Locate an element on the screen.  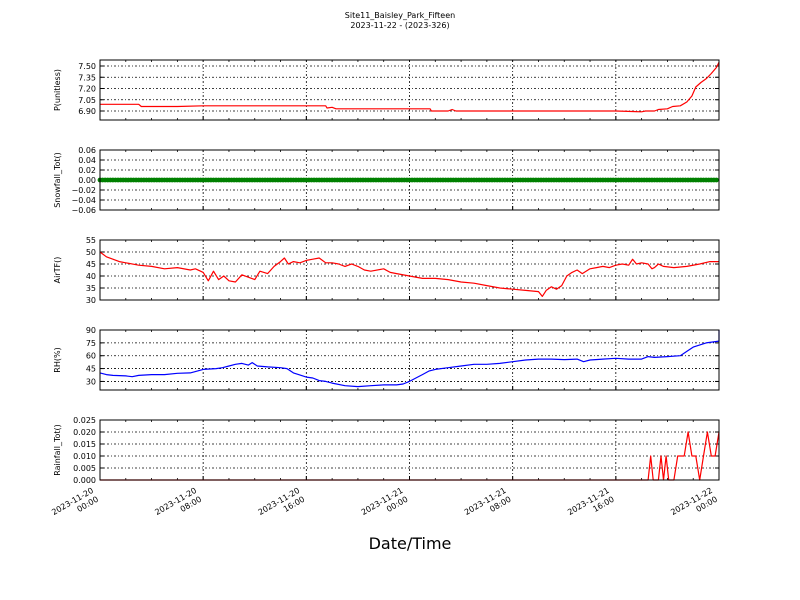
y-tick-label: −0.02 is located at coordinates (83, 190).